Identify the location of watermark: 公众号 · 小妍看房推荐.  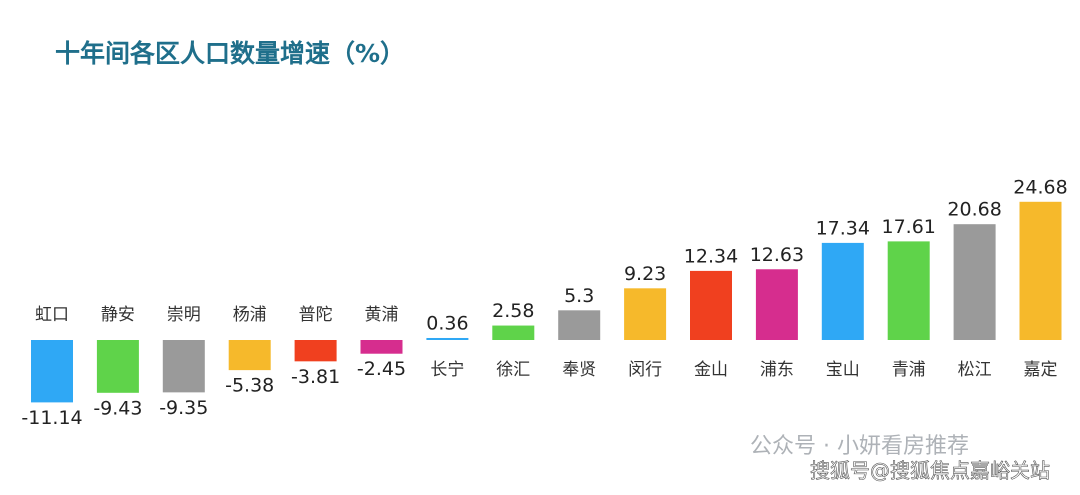
(859, 446).